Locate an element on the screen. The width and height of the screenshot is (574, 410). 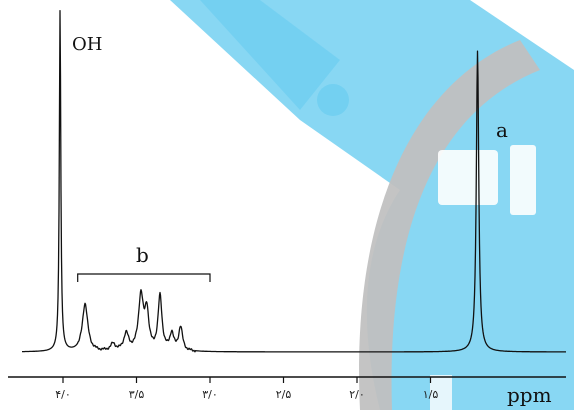
watermark-circle-dot is located at coordinates (333, 100).